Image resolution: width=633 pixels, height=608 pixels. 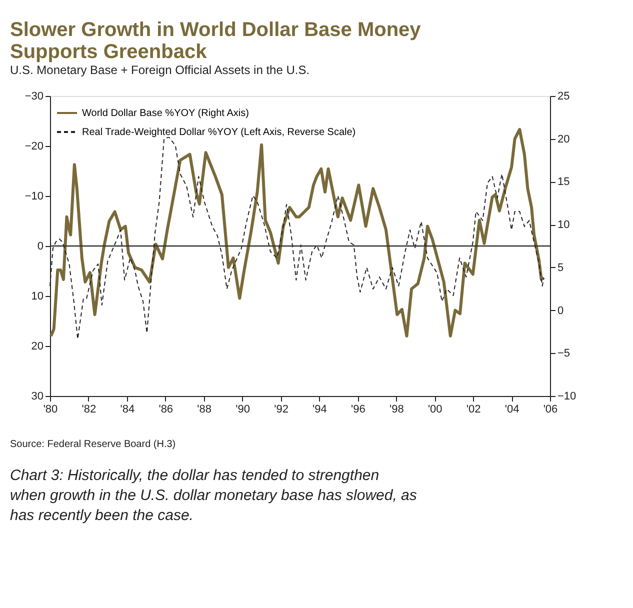 What do you see at coordinates (358, 410) in the screenshot?
I see `x-tick-label: '96` at bounding box center [358, 410].